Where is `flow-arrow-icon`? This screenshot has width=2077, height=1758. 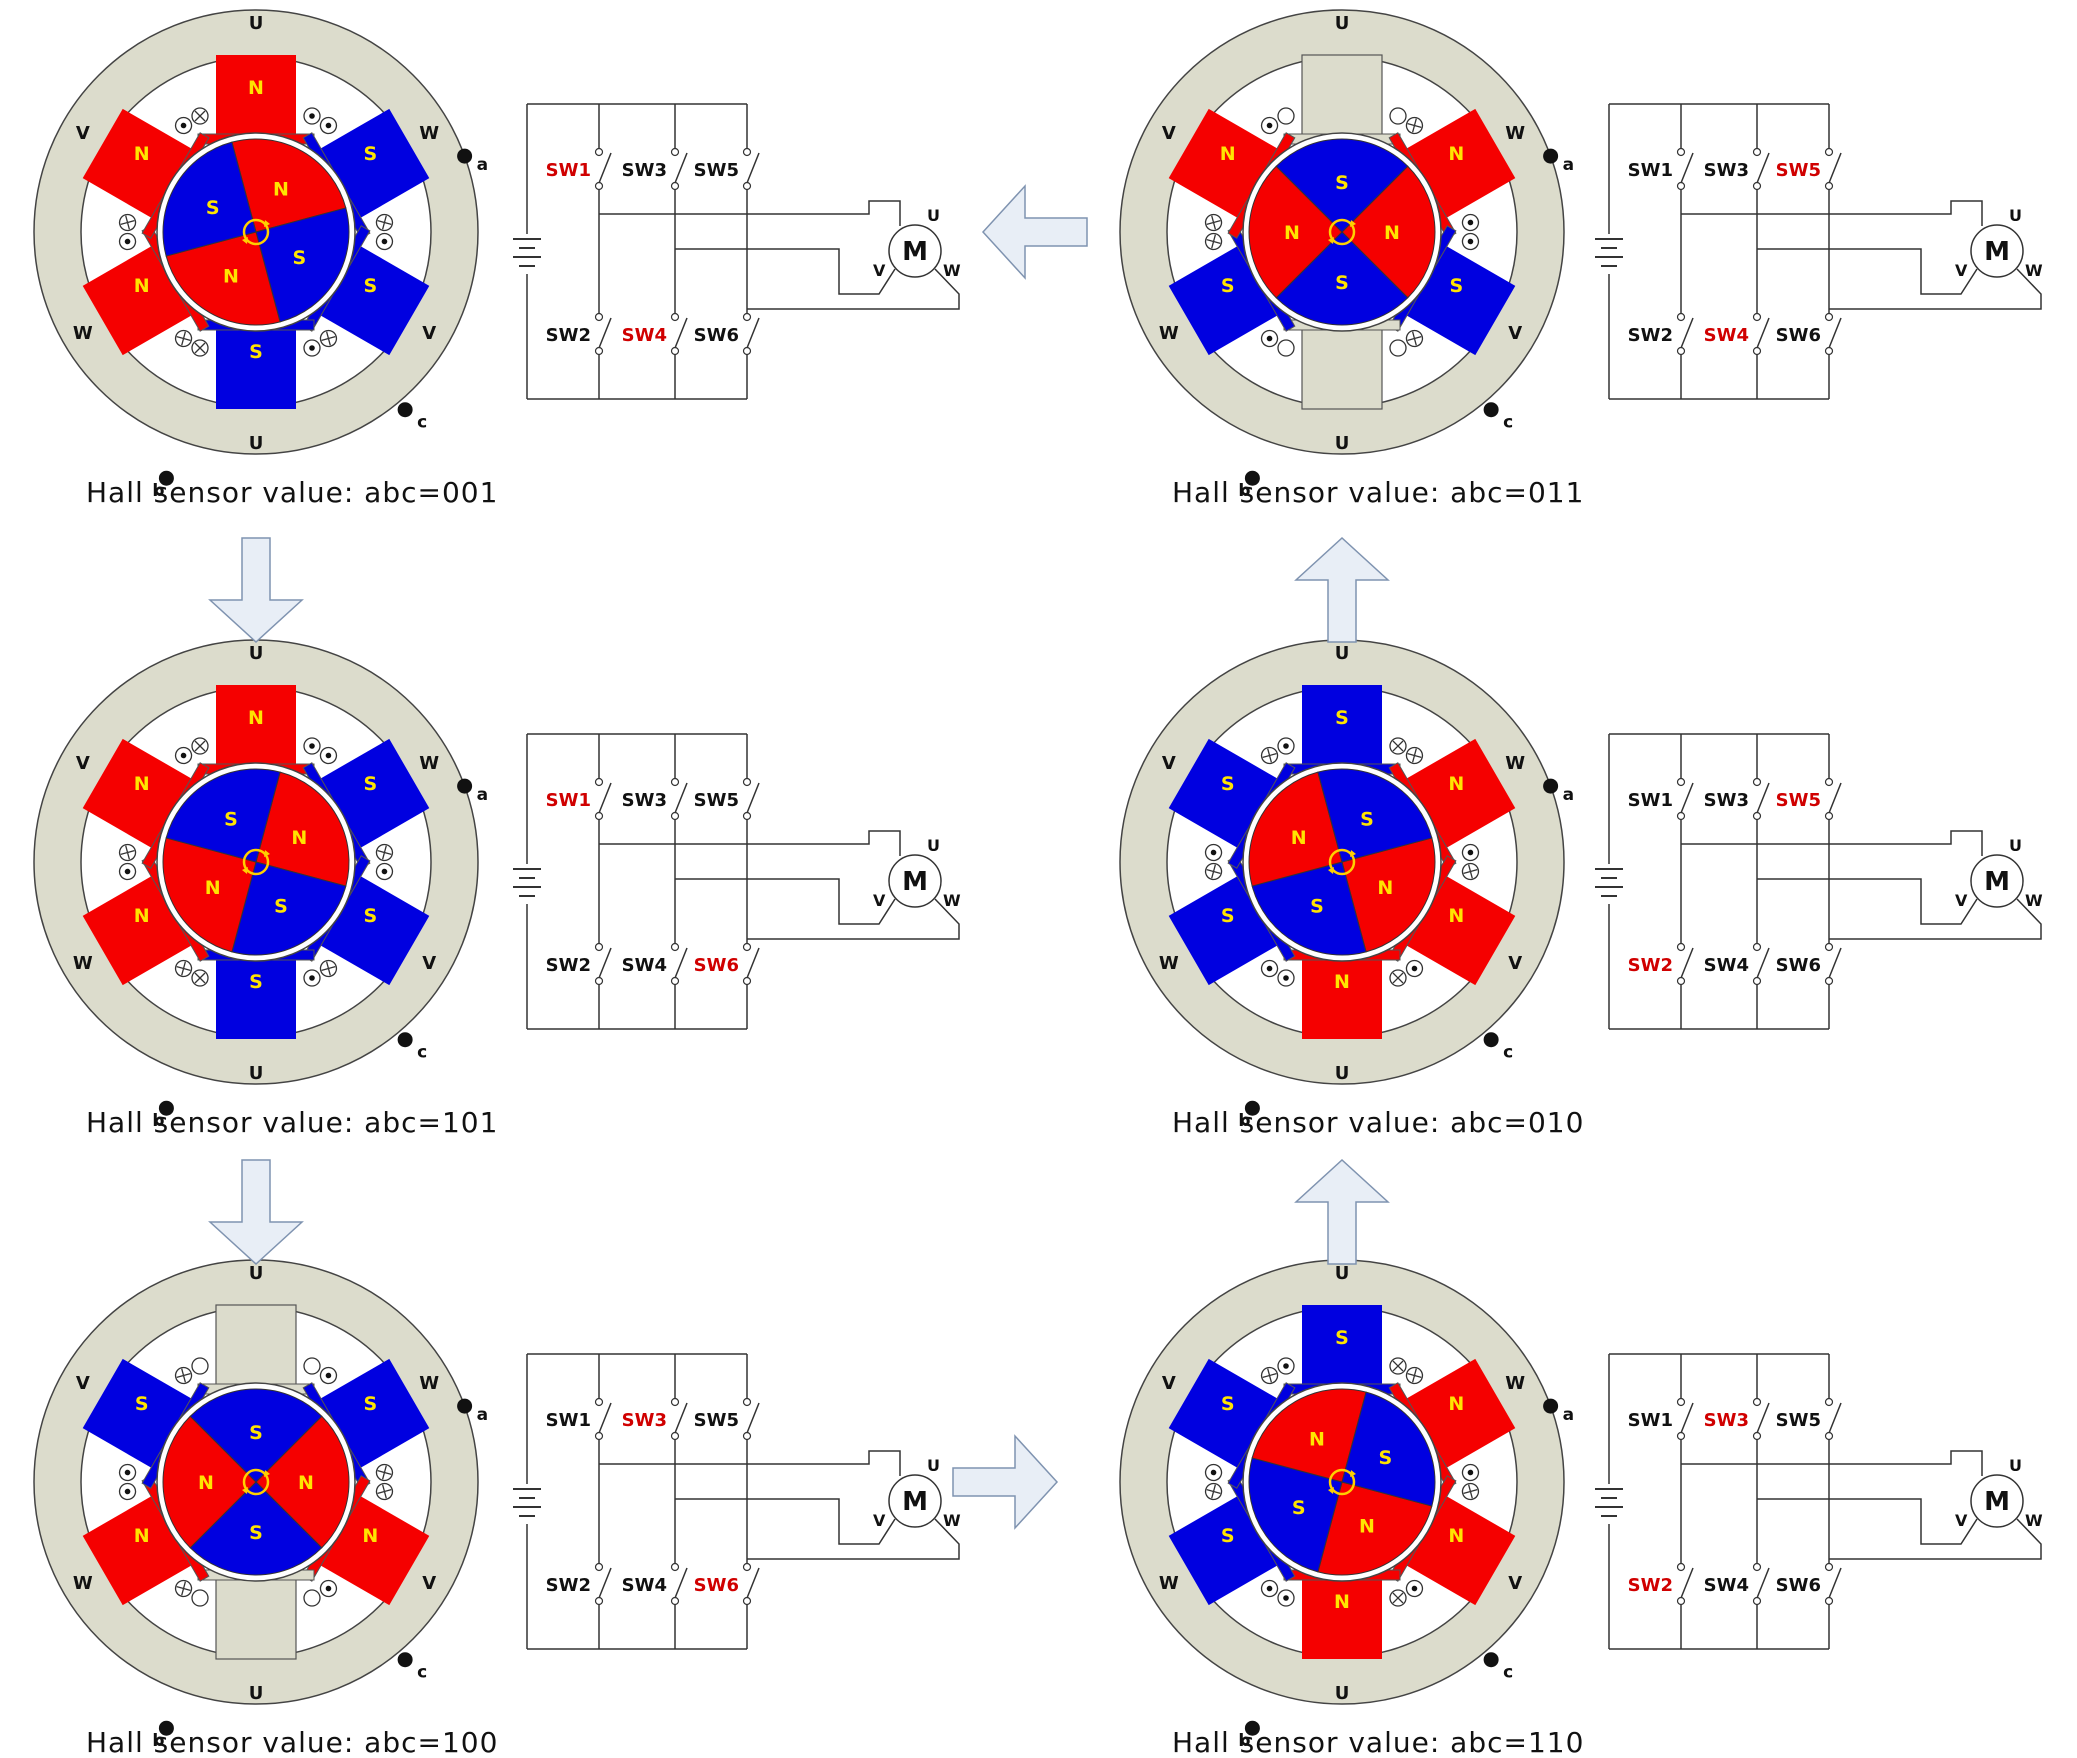 flow-arrow-icon is located at coordinates (256, 1212).